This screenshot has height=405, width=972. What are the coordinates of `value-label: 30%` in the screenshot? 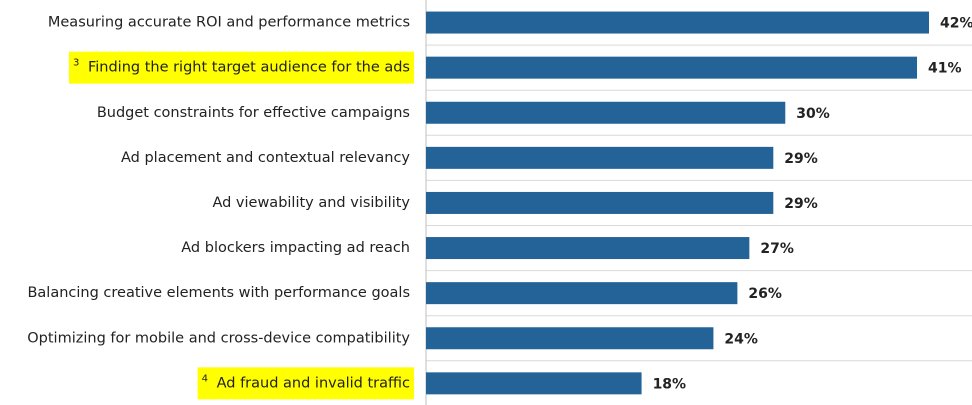 It's located at (813, 114).